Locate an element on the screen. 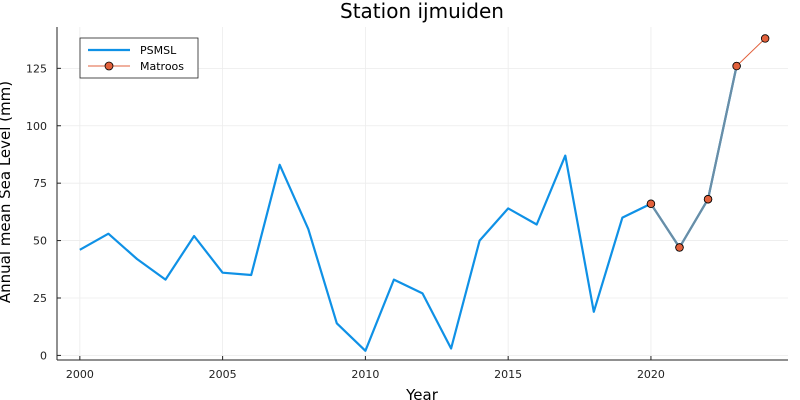  x-tick-label: 2000 is located at coordinates (80, 374).